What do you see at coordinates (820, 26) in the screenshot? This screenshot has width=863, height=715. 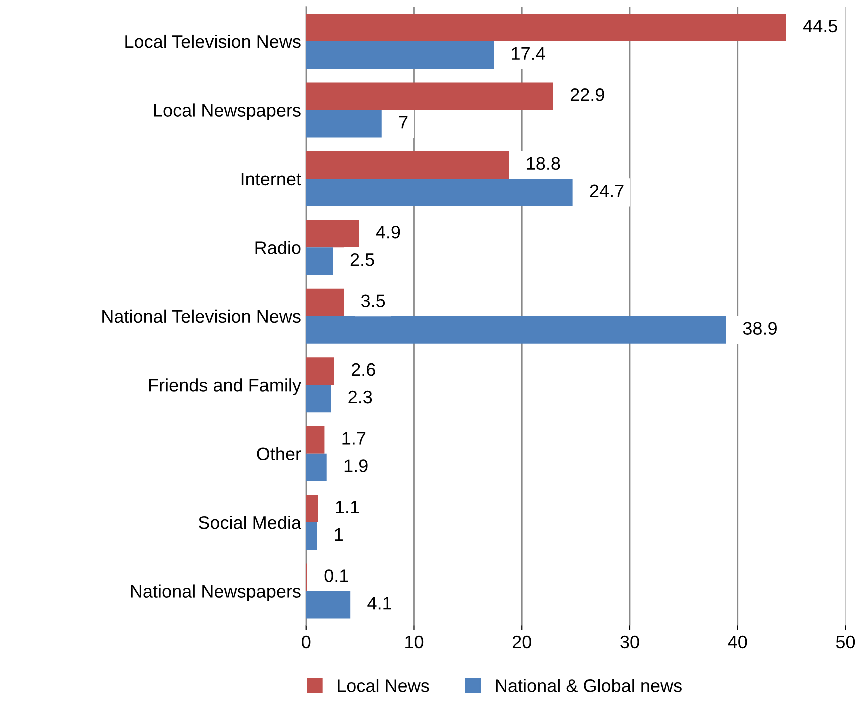 I see `data-label: 44.5` at bounding box center [820, 26].